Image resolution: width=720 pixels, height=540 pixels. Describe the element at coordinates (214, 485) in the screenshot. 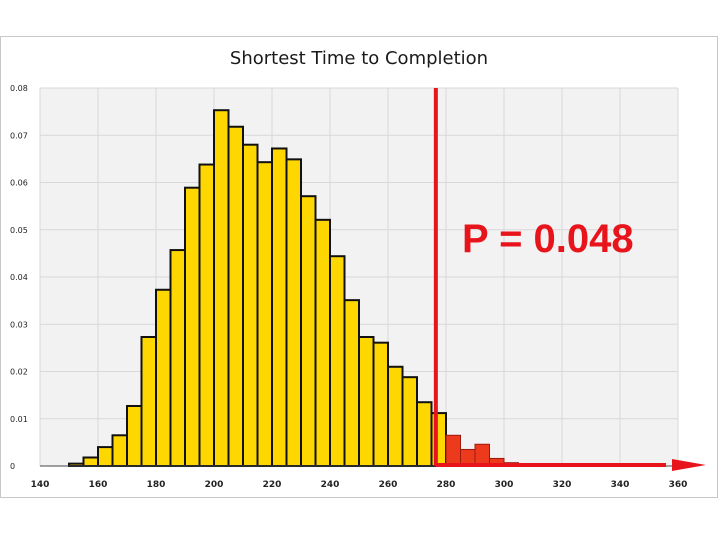

I see `x-tick-label: 200` at that location.